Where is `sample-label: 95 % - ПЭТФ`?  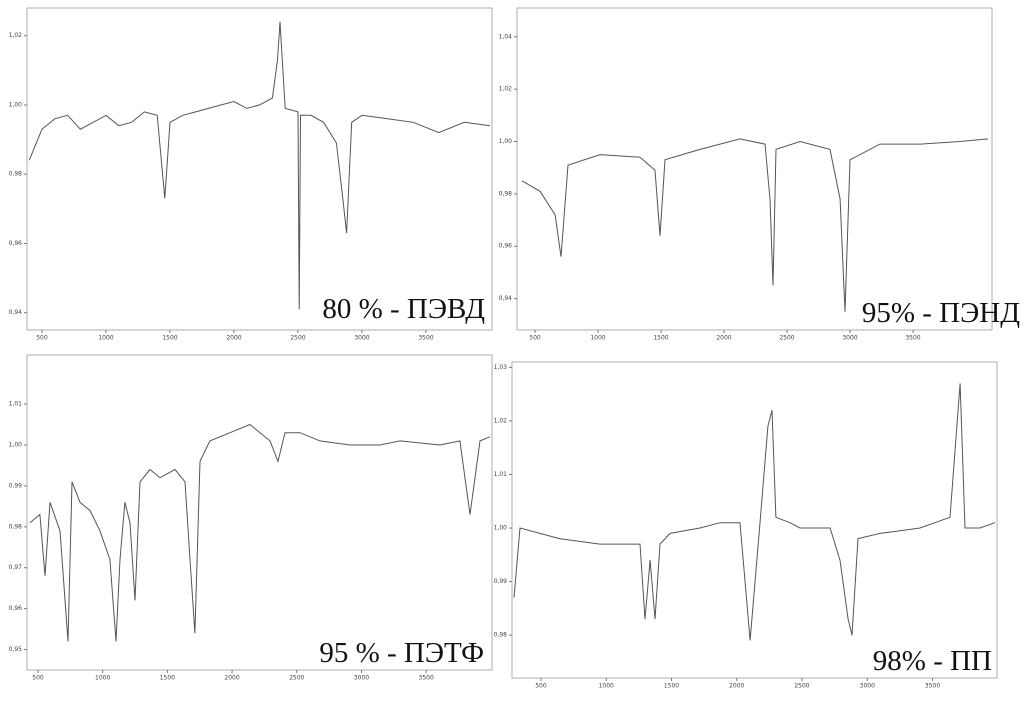 sample-label: 95 % - ПЭТФ is located at coordinates (401, 653).